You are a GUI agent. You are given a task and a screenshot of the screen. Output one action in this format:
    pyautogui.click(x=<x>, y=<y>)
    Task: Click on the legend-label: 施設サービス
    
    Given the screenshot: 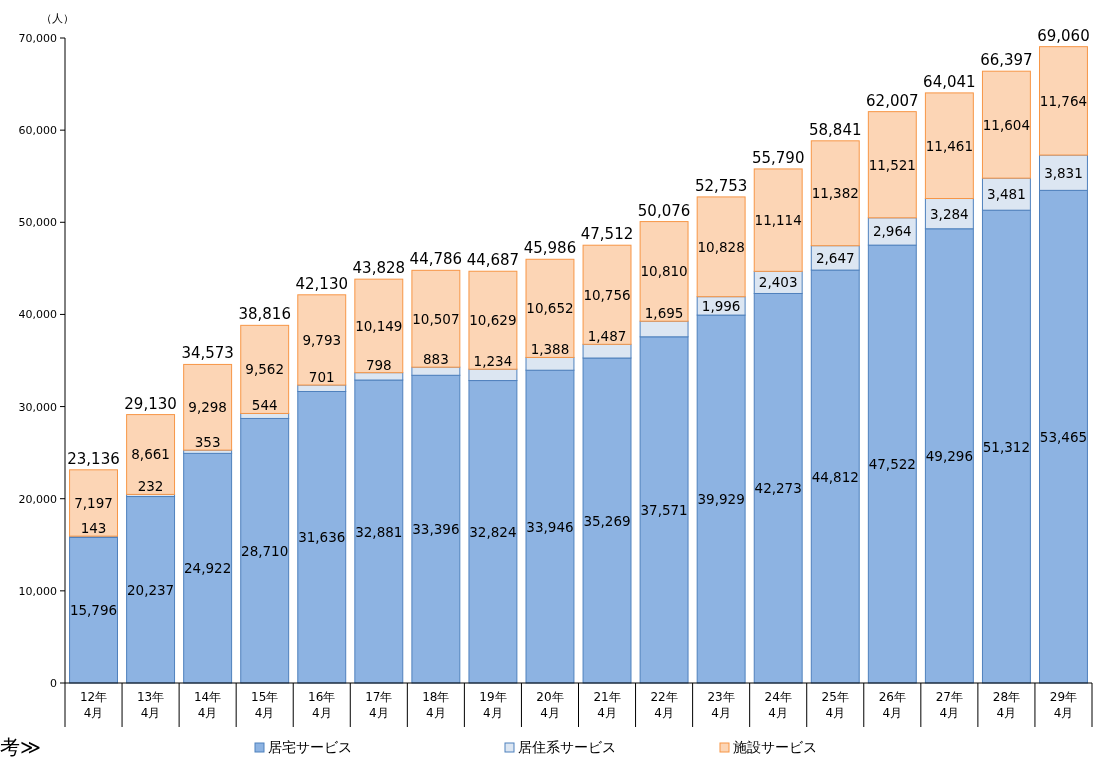 What is the action you would take?
    pyautogui.click(x=775, y=747)
    